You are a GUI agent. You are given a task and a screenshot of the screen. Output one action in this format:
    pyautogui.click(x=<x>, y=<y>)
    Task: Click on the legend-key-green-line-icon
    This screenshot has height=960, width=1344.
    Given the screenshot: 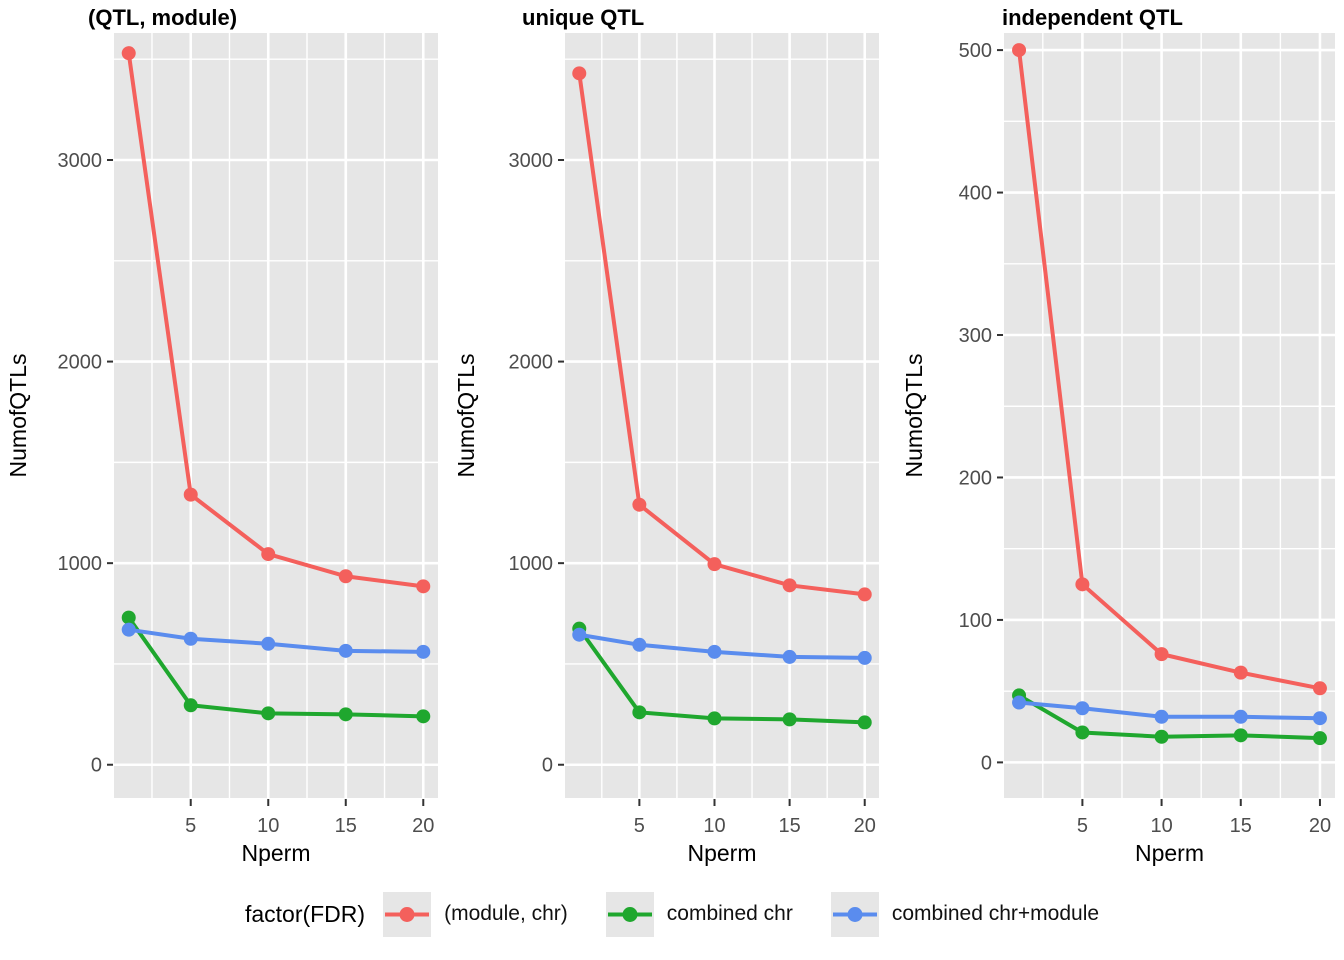 What is the action you would take?
    pyautogui.click(x=629, y=914)
    